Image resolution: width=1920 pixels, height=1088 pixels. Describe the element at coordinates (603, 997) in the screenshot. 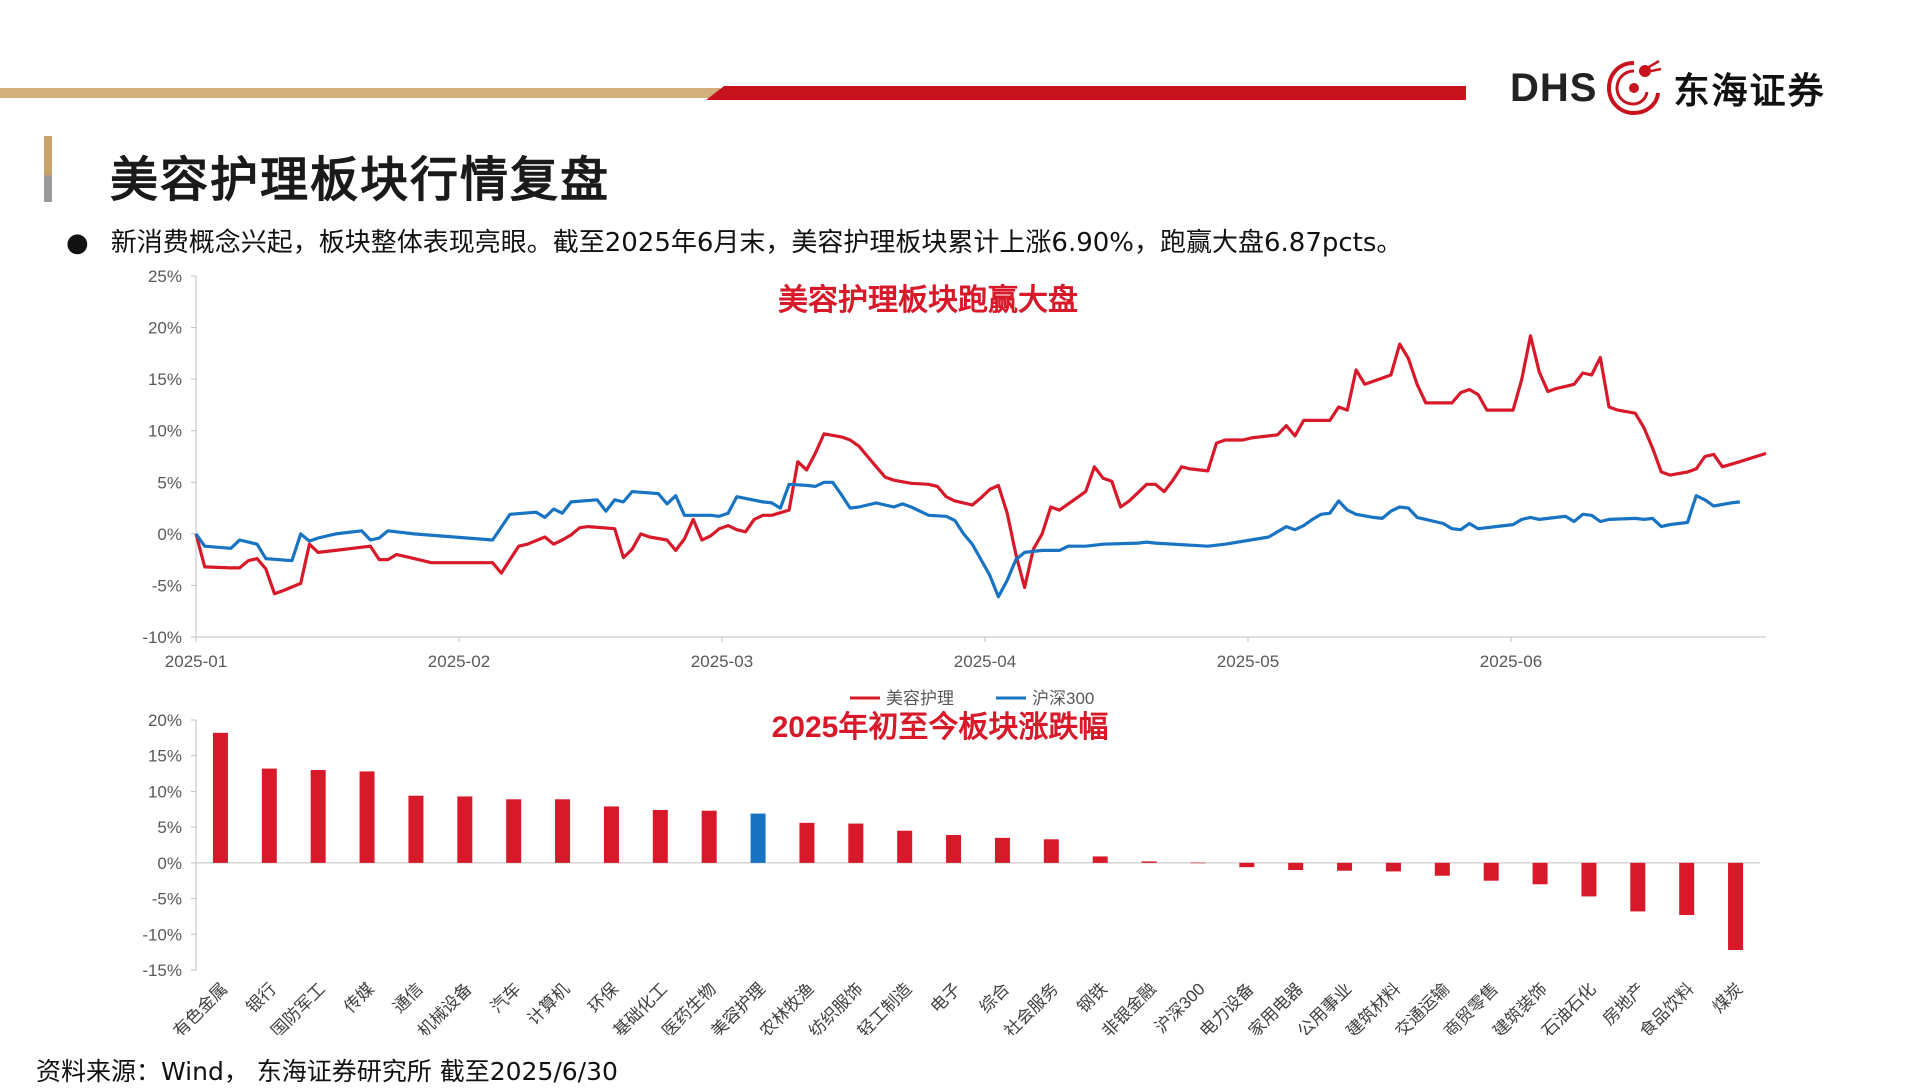

I see `category-label: 环保` at that location.